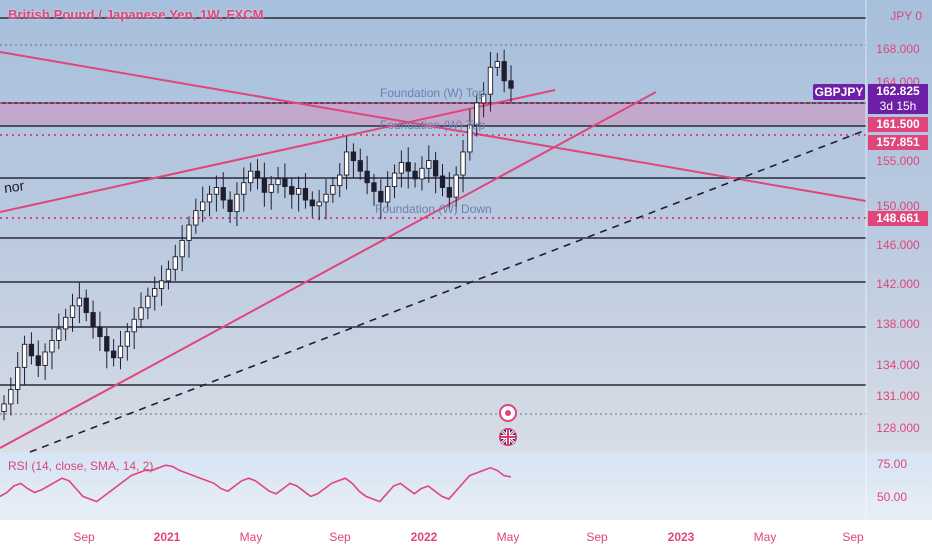  What do you see at coordinates (14, 186) in the screenshot?
I see `ticker-fragment: nor` at bounding box center [14, 186].